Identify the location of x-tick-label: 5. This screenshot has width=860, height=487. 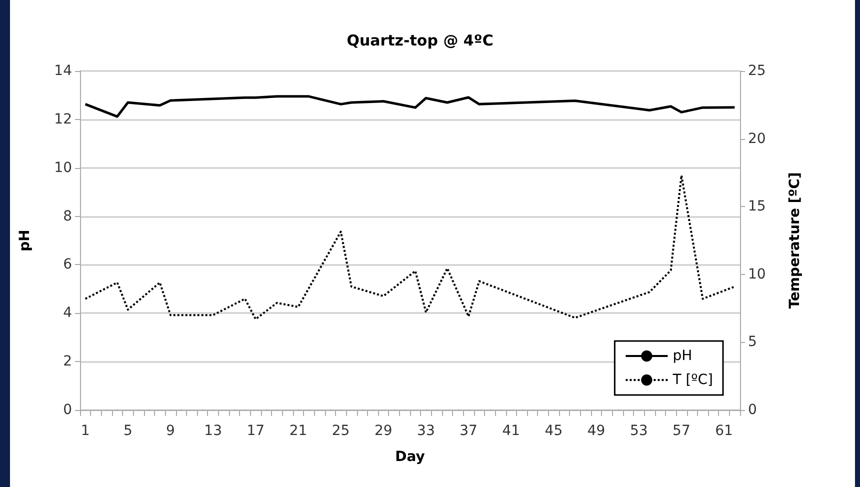
(127, 431).